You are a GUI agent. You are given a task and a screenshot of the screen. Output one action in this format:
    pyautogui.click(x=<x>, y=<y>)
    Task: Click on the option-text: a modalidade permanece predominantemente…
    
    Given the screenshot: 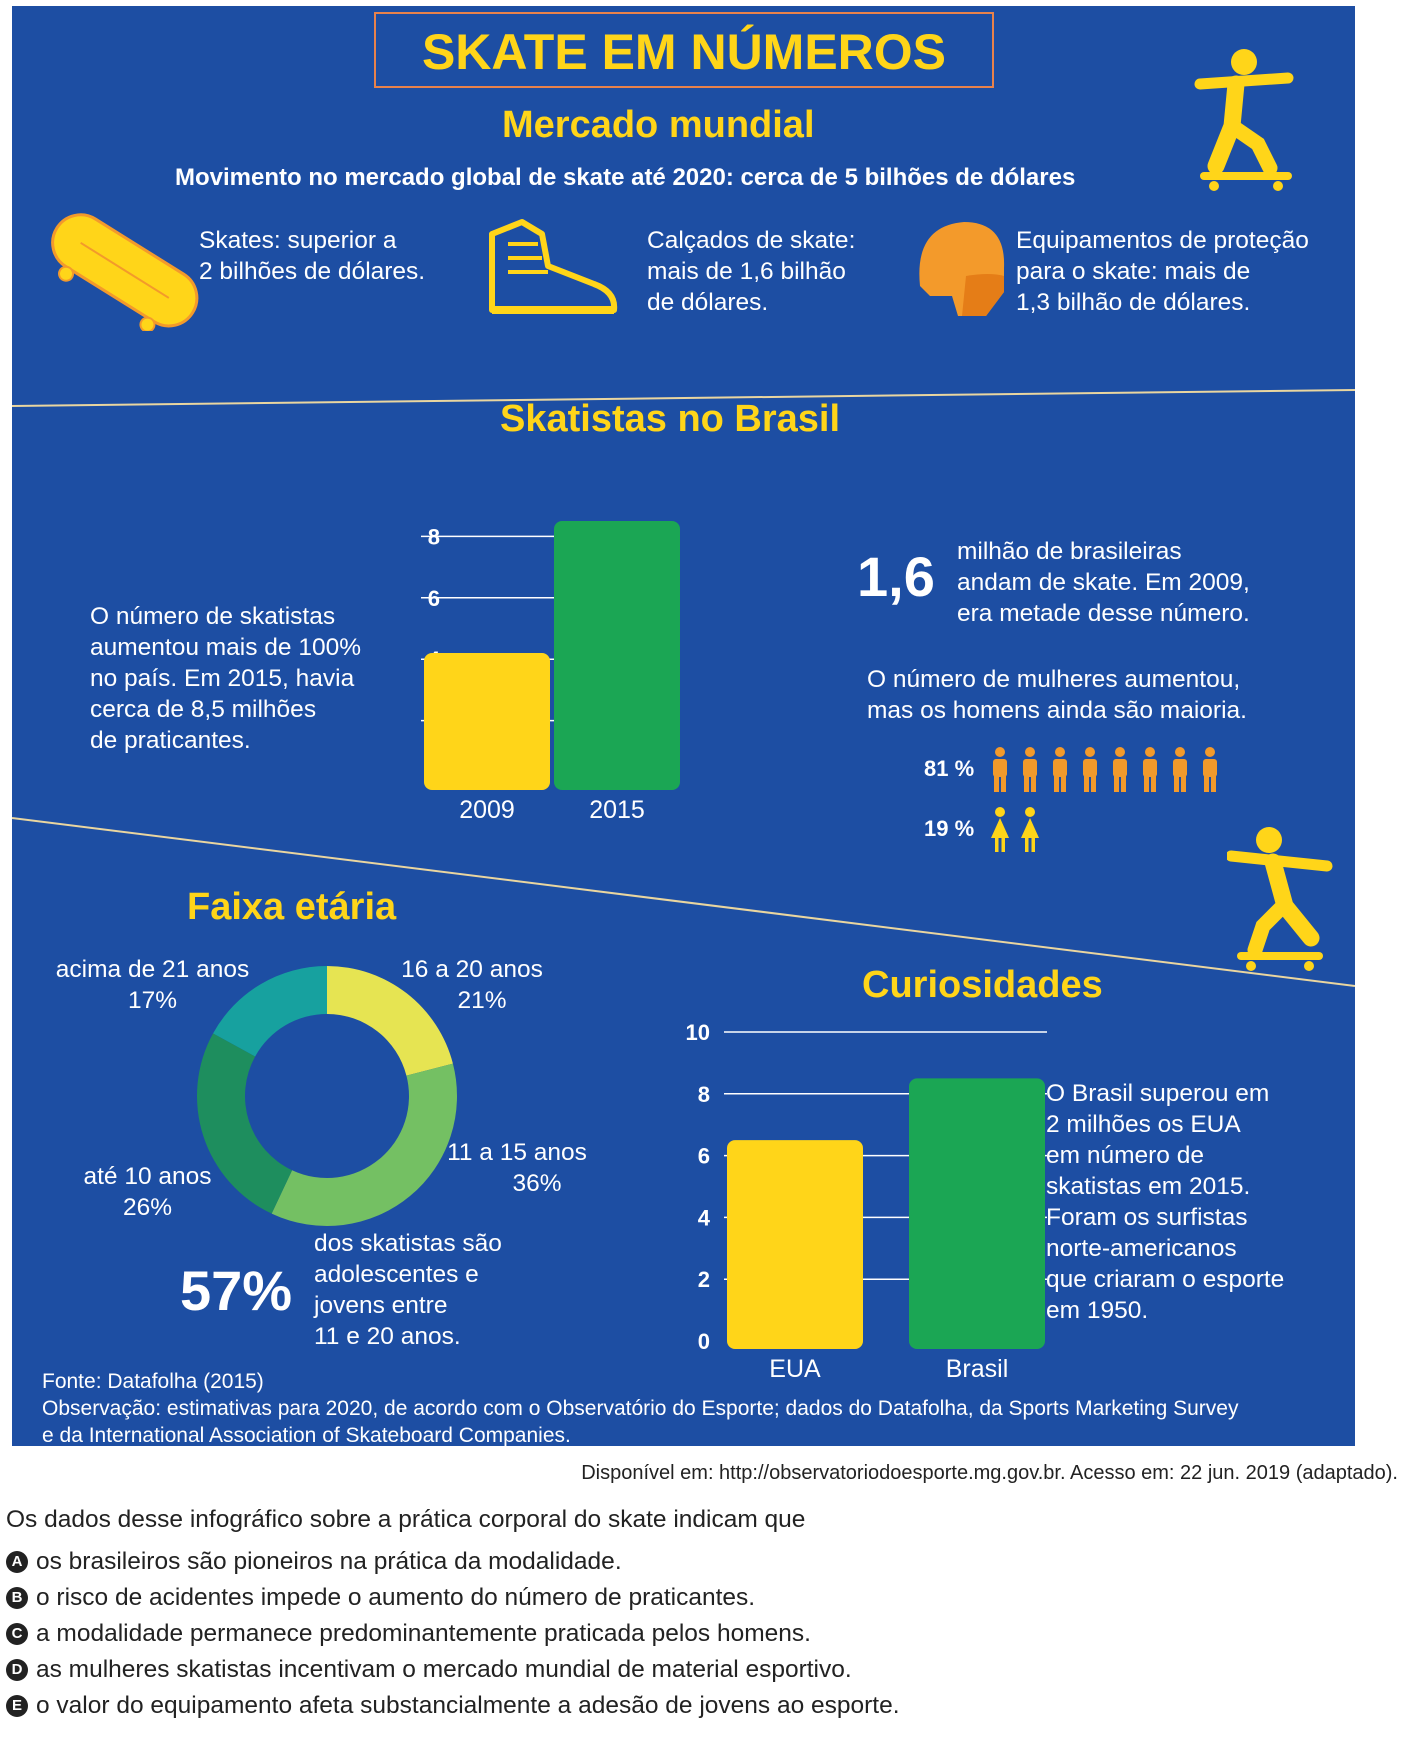 What is the action you would take?
    pyautogui.click(x=423, y=1633)
    